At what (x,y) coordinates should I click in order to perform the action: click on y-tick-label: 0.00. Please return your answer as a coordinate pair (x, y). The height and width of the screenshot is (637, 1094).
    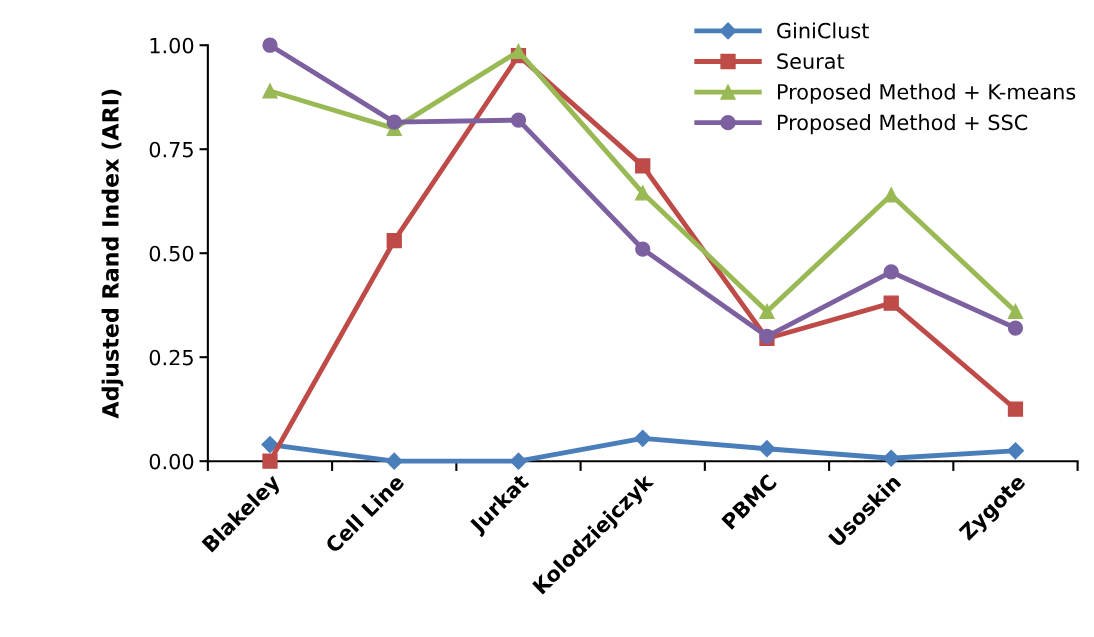
    Looking at the image, I should click on (171, 461).